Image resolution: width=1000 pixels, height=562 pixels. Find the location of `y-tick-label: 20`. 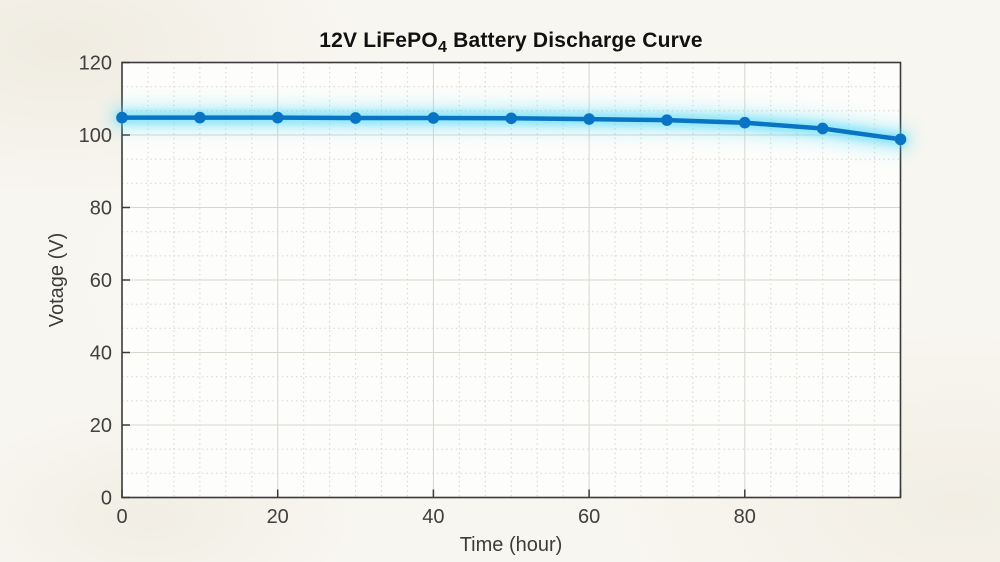

y-tick-label: 20 is located at coordinates (101, 426).